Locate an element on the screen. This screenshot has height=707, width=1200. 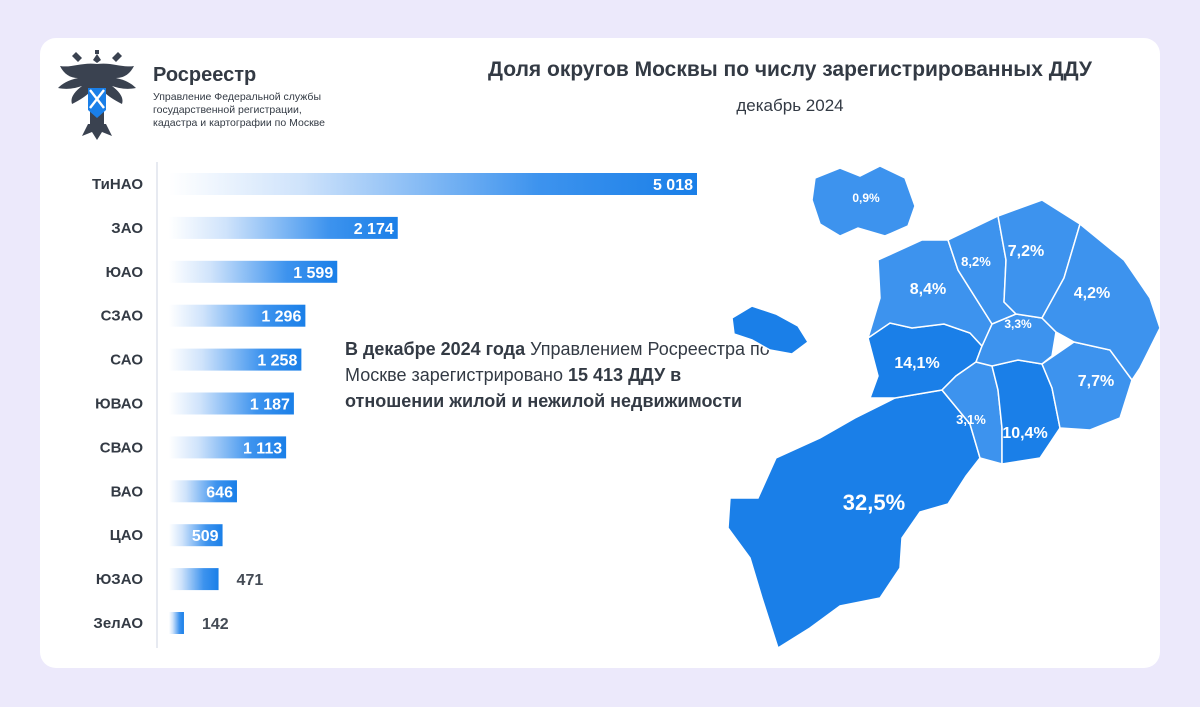
chart-subtitle: декабрь 2024 is located at coordinates (790, 105).